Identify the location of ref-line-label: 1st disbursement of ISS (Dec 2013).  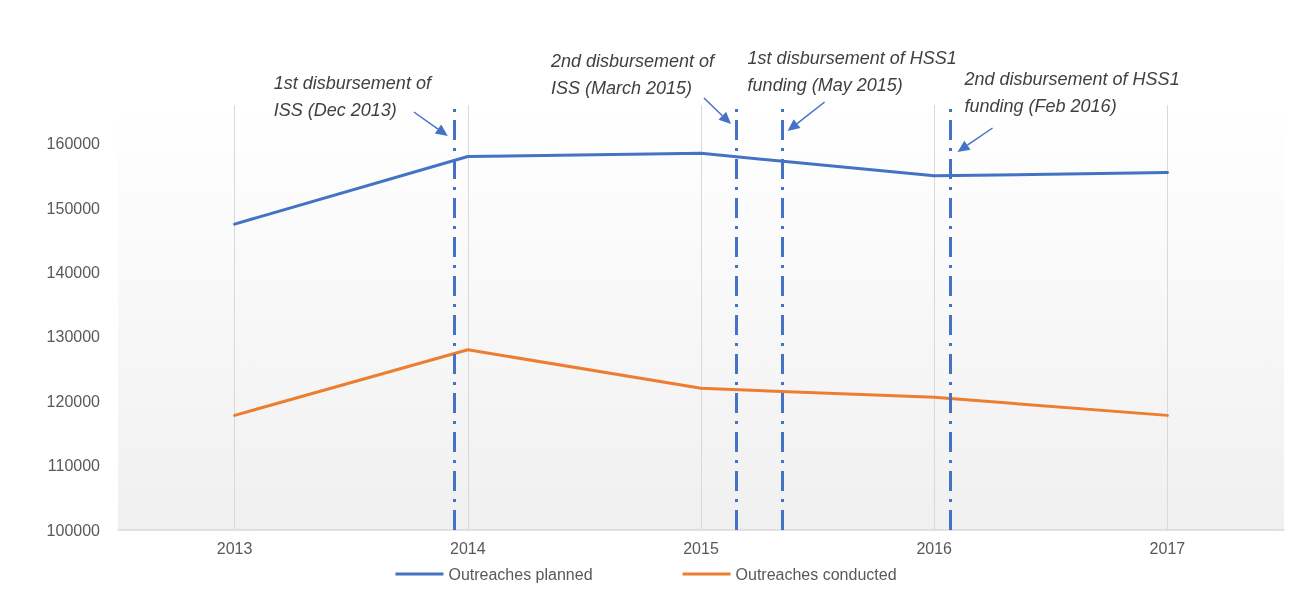
(353, 97).